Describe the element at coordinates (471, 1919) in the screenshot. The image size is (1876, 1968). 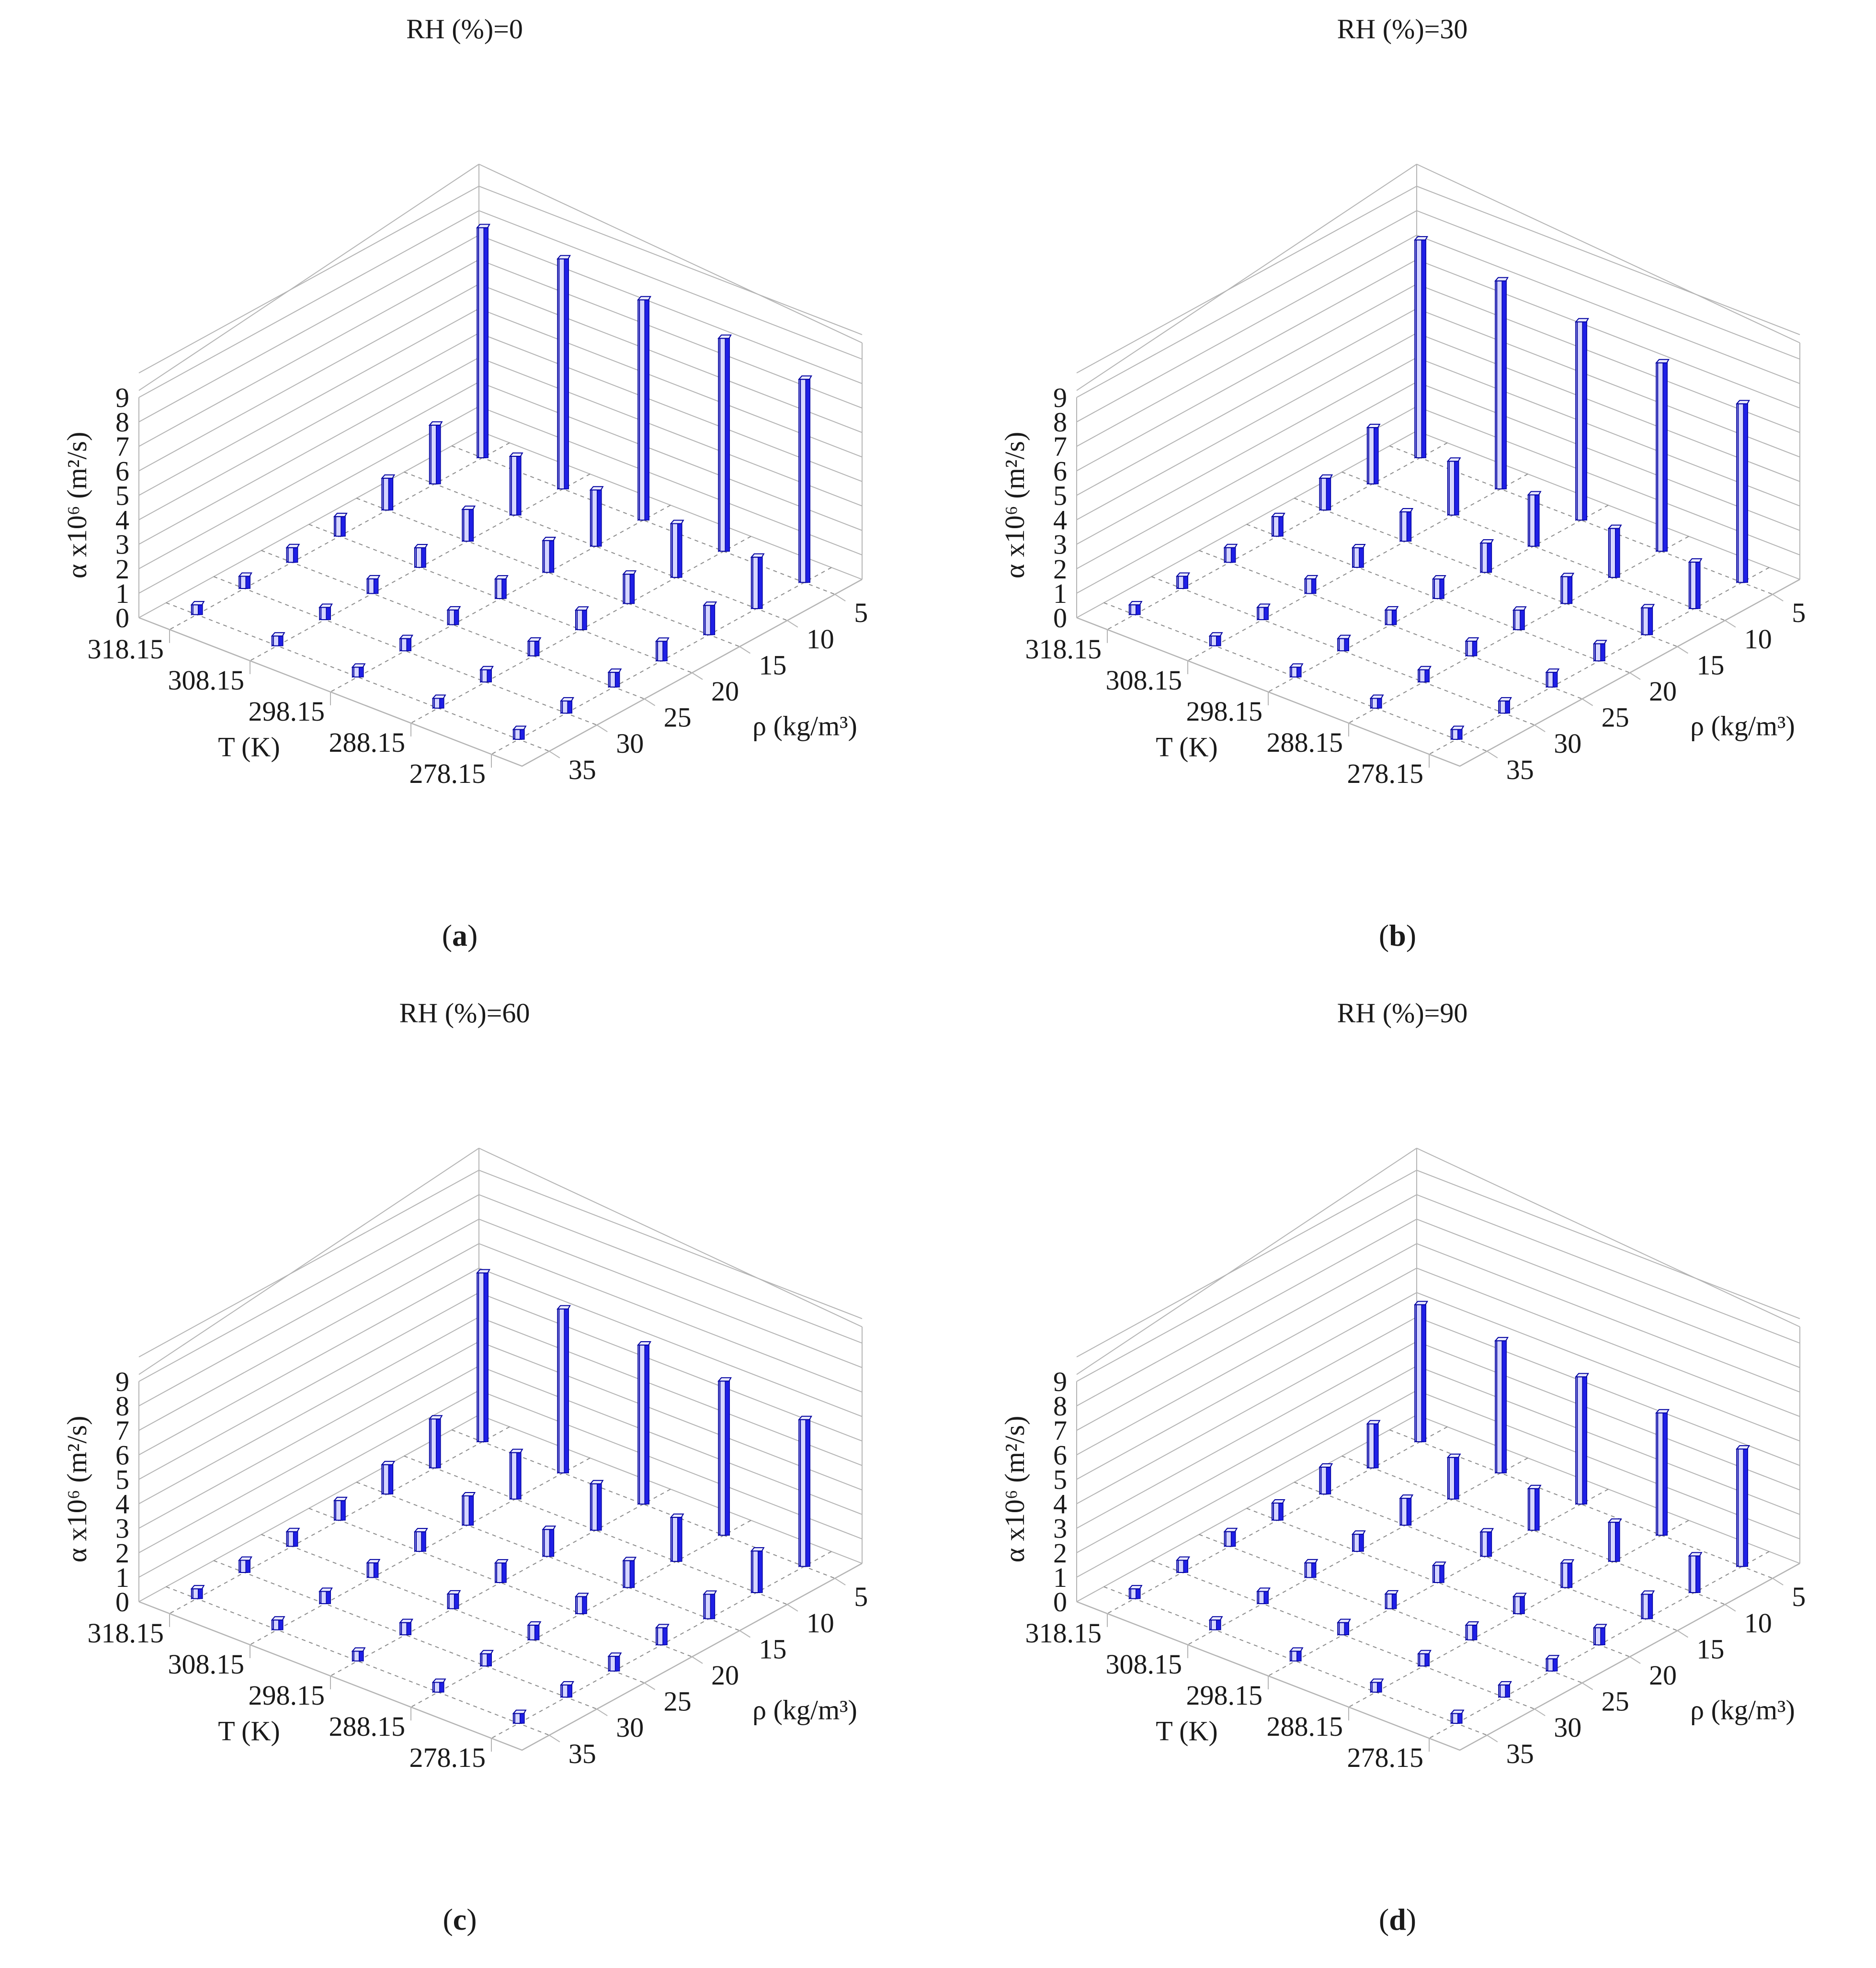
I see `caption-close: )` at that location.